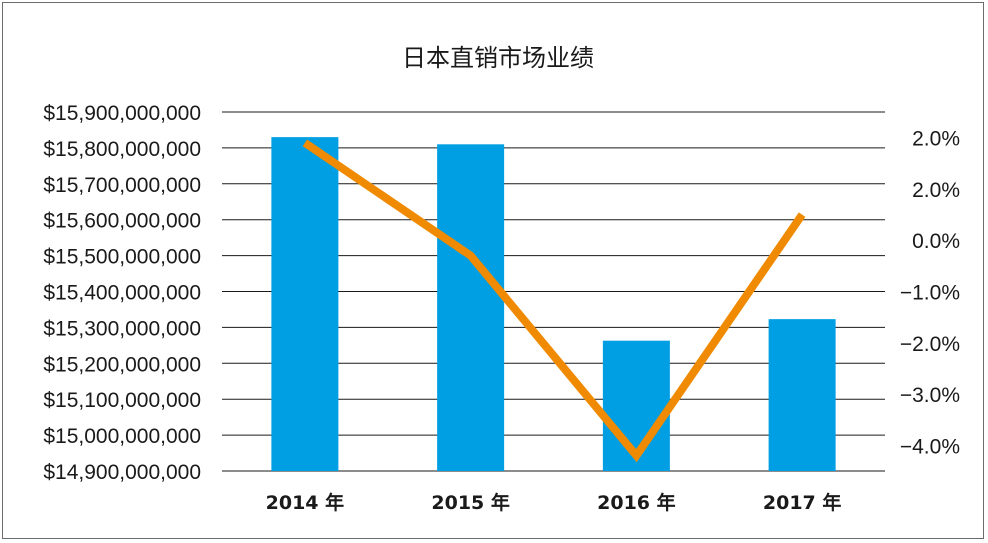  I want to click on x-axis: 2014 年 2015 年 2016 年 2017 年, so click(554, 502).